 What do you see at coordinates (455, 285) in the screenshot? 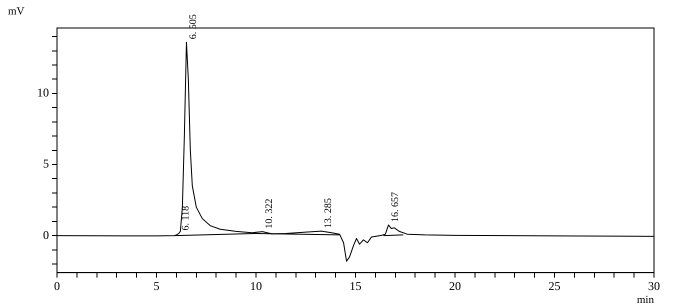
I see `x-tick-label: 20` at bounding box center [455, 285].